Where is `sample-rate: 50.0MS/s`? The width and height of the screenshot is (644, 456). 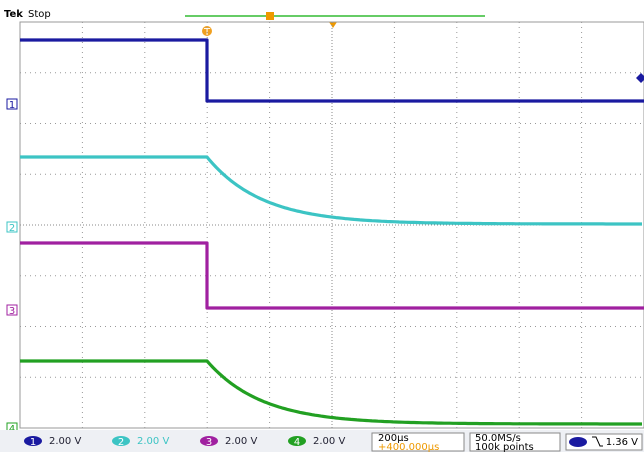
sample-rate: 50.0MS/s is located at coordinates (498, 438).